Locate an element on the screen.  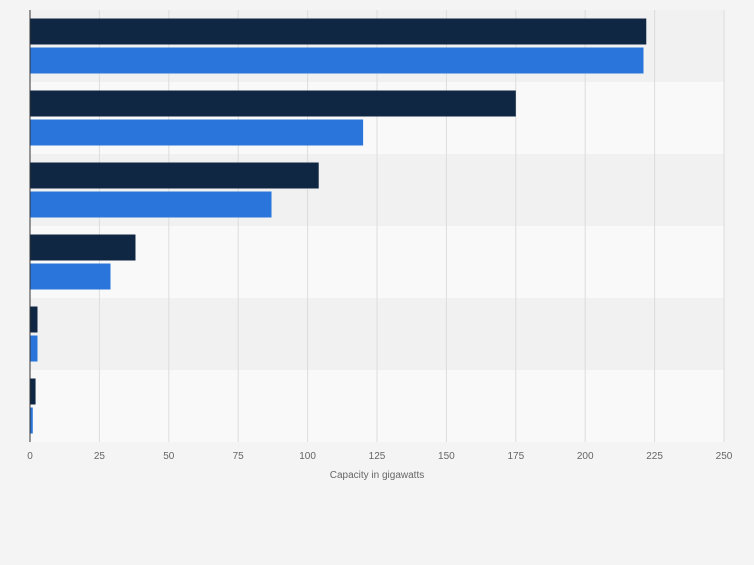
x-tick-label: 250 is located at coordinates (724, 456).